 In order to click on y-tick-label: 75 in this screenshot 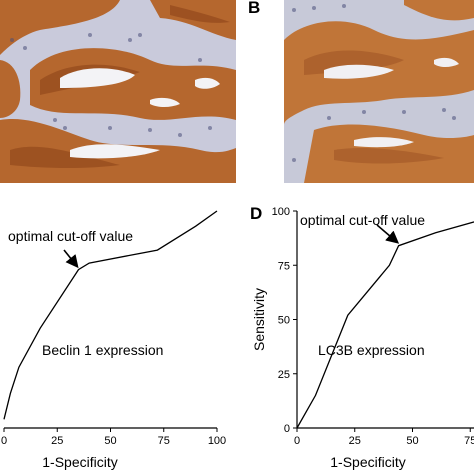, I will do `click(284, 266)`.